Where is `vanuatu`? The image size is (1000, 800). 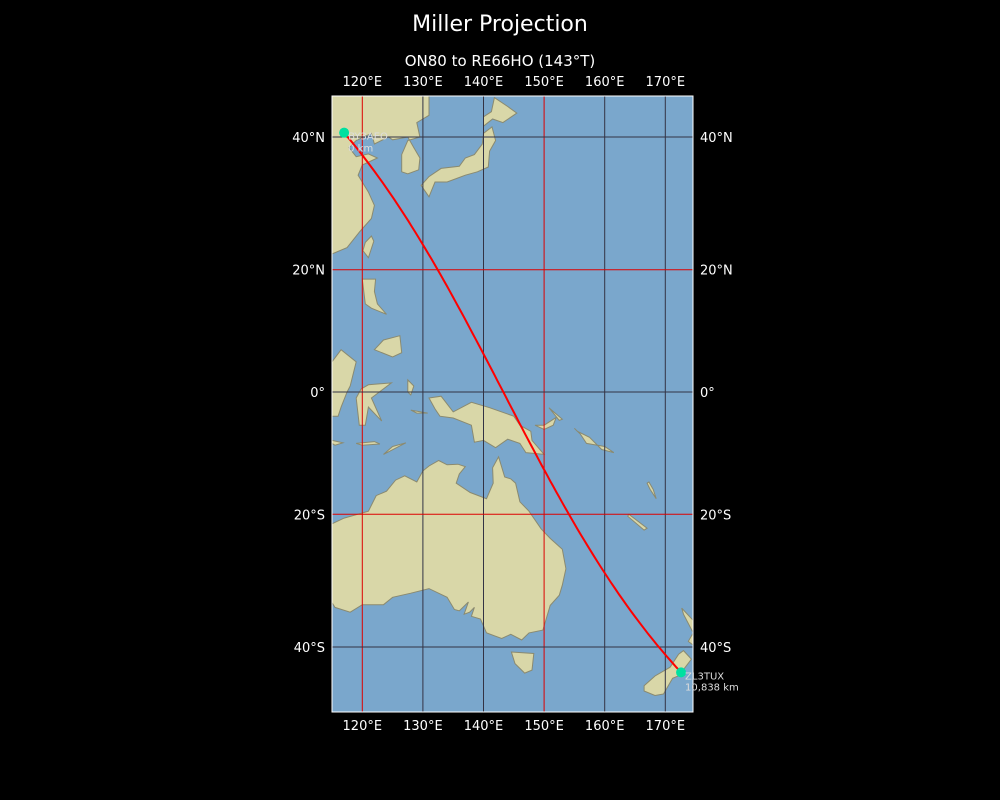
vanuatu is located at coordinates (651, 490).